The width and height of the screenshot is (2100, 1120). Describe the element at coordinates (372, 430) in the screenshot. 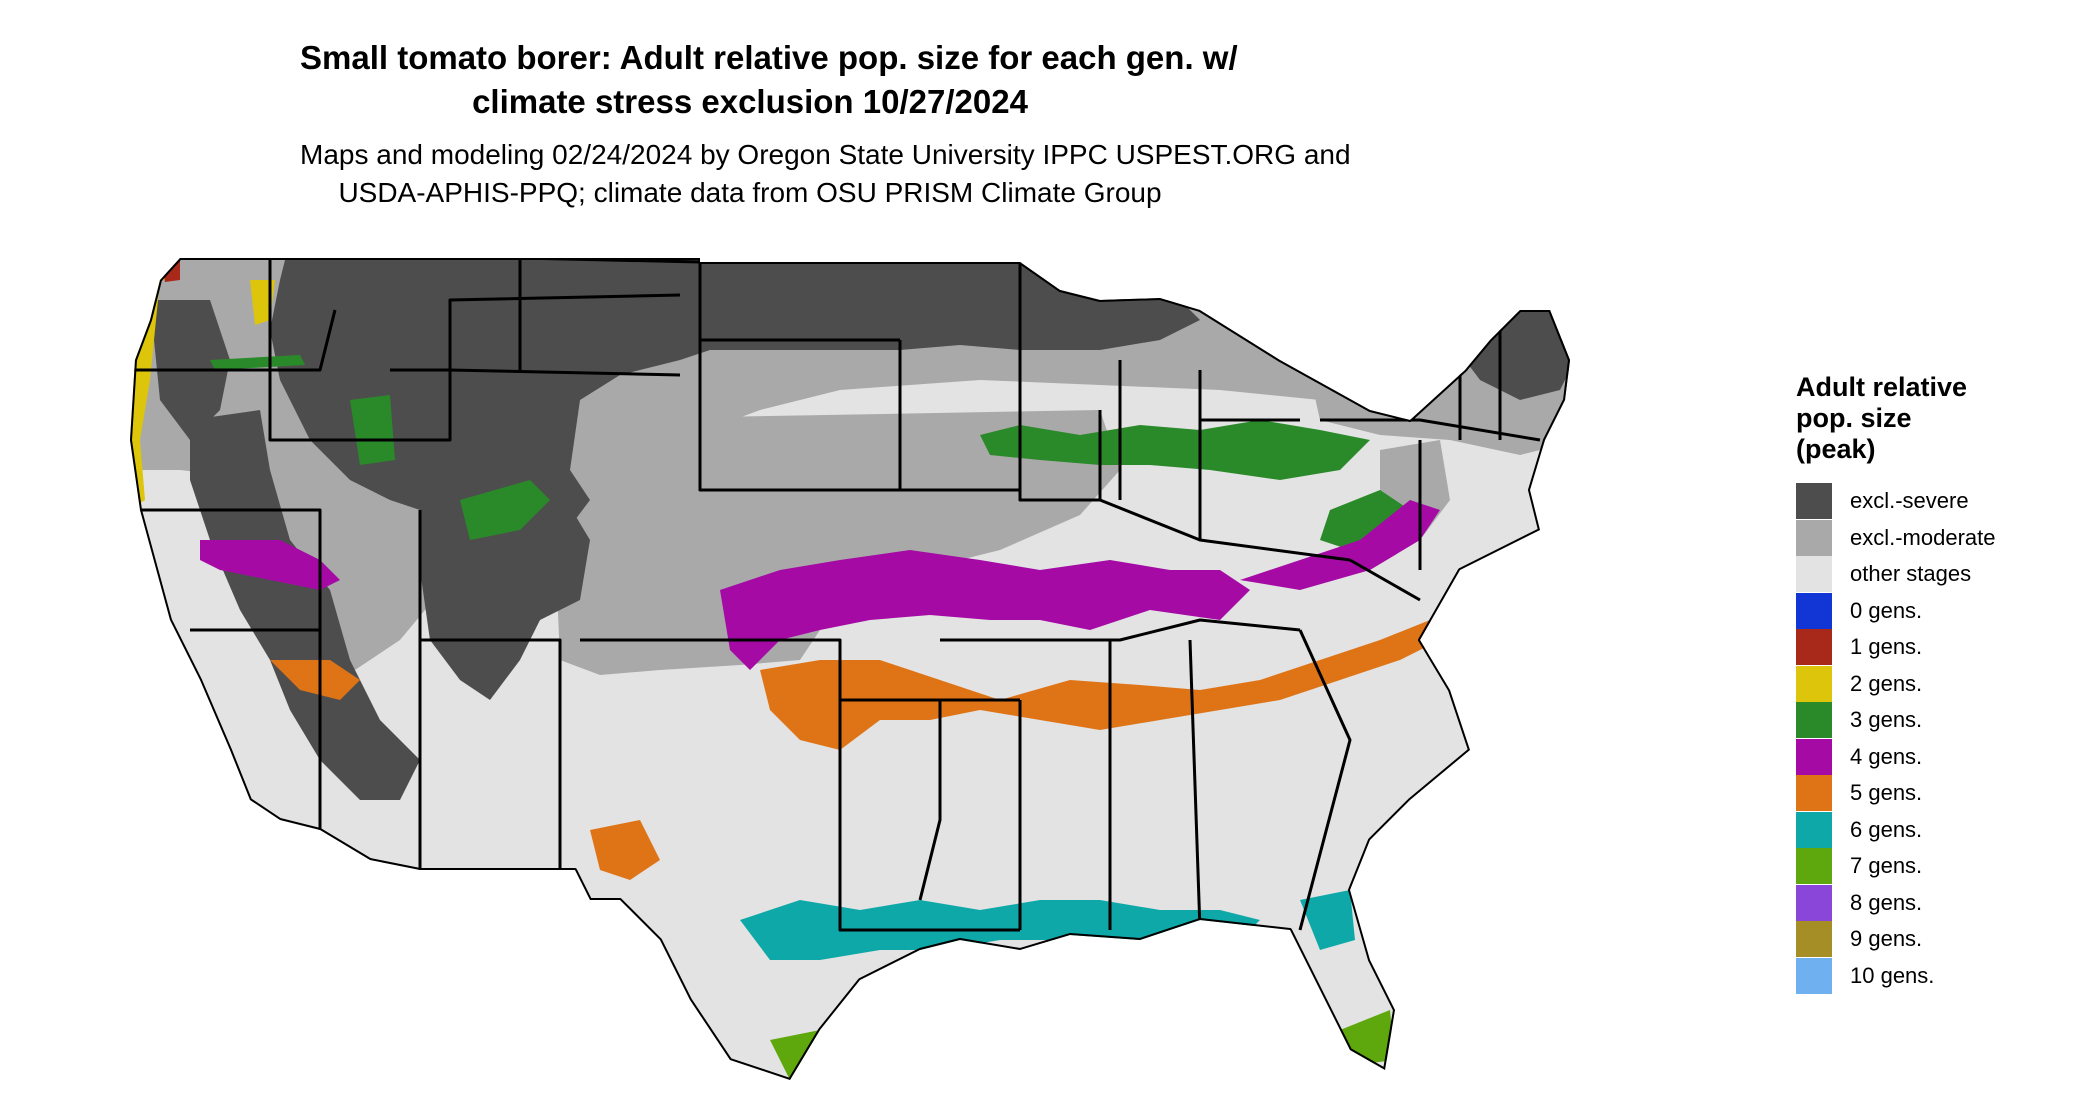

I see `zone-3-gens-great-basin` at that location.